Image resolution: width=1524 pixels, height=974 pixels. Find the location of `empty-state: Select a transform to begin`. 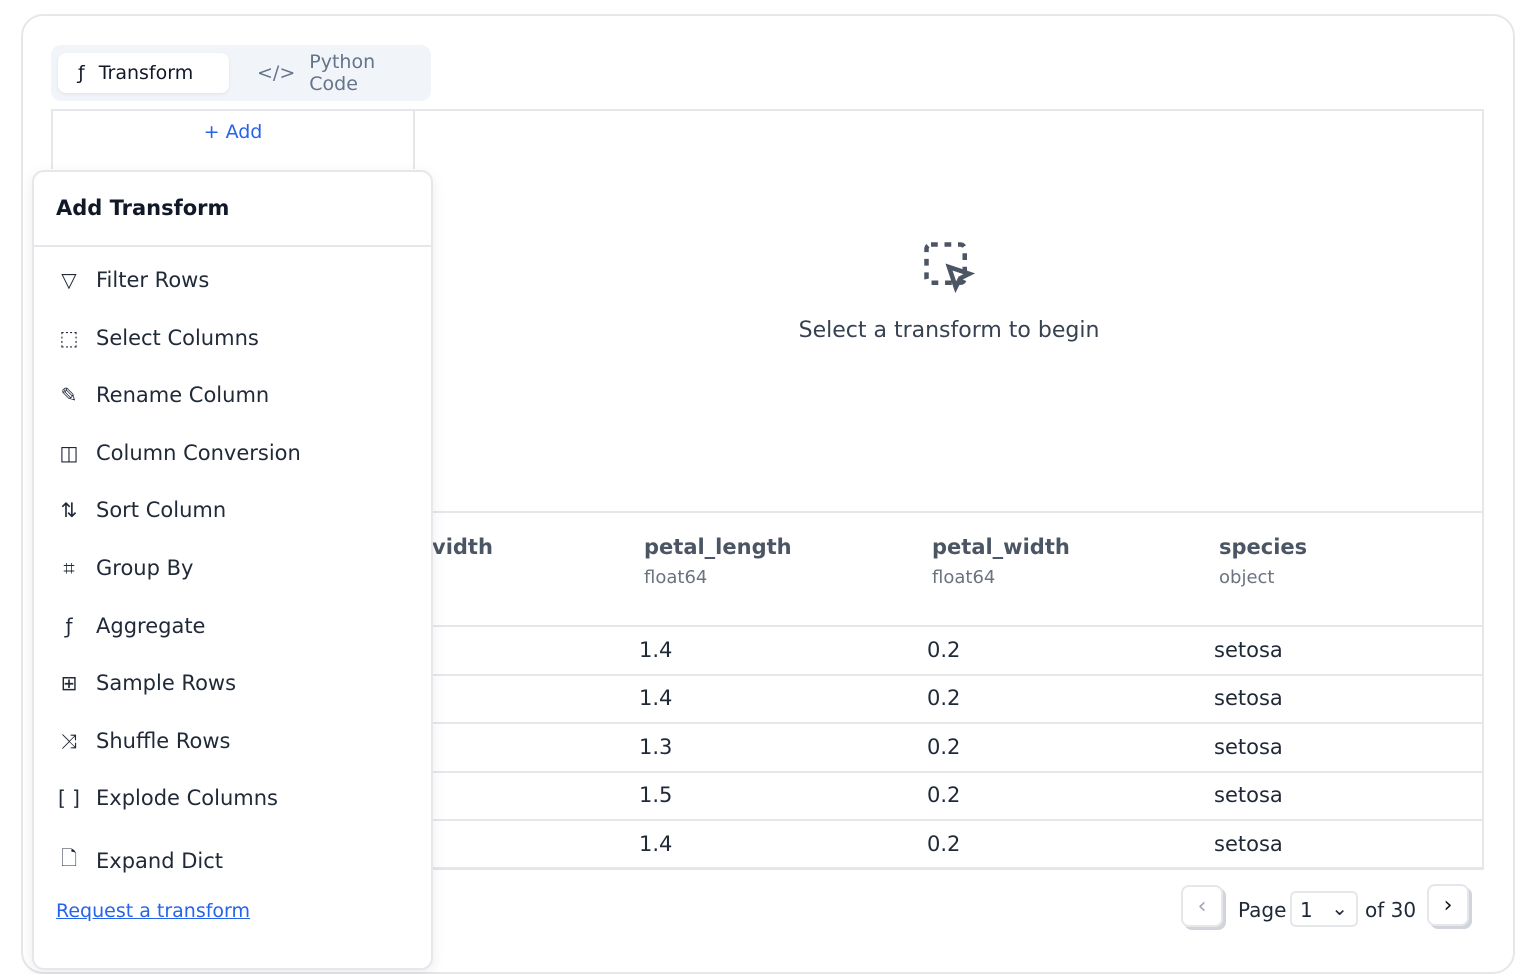

empty-state: Select a transform to begin is located at coordinates (949, 291).